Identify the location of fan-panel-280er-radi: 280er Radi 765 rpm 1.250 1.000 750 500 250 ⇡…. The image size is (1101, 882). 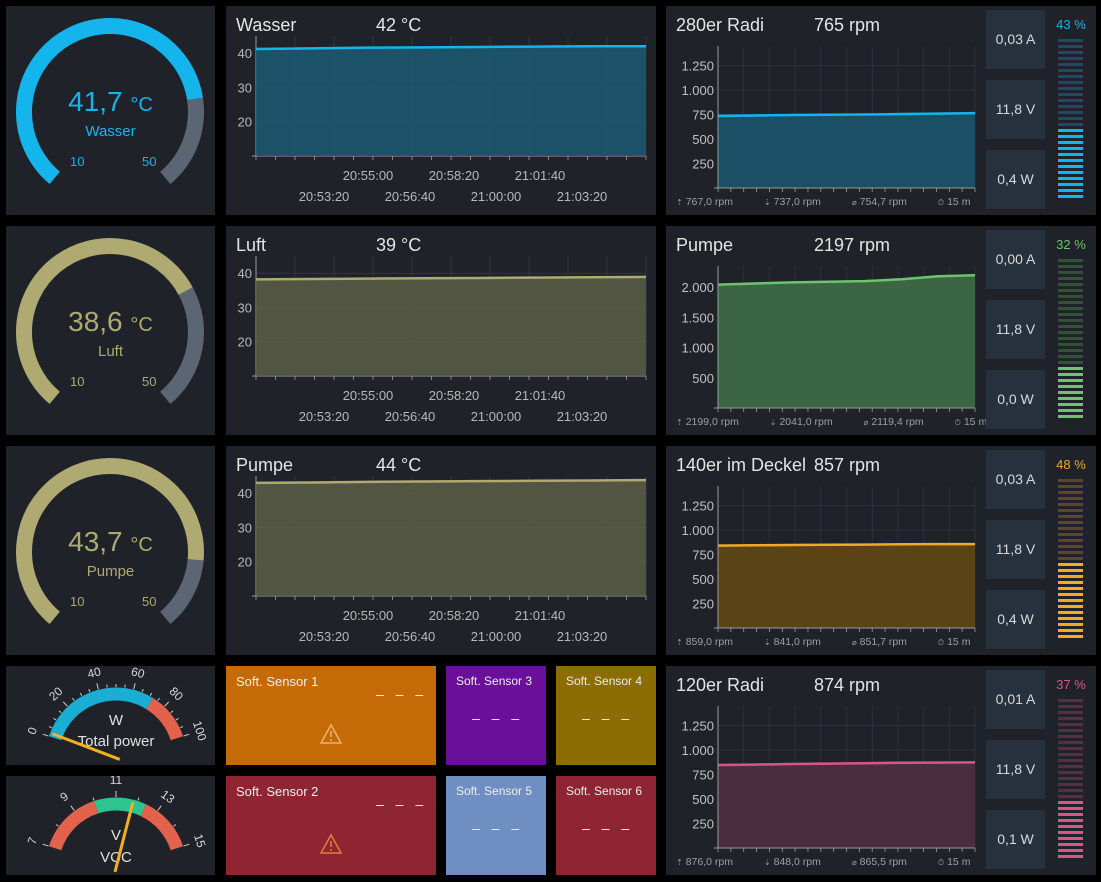
(881, 110).